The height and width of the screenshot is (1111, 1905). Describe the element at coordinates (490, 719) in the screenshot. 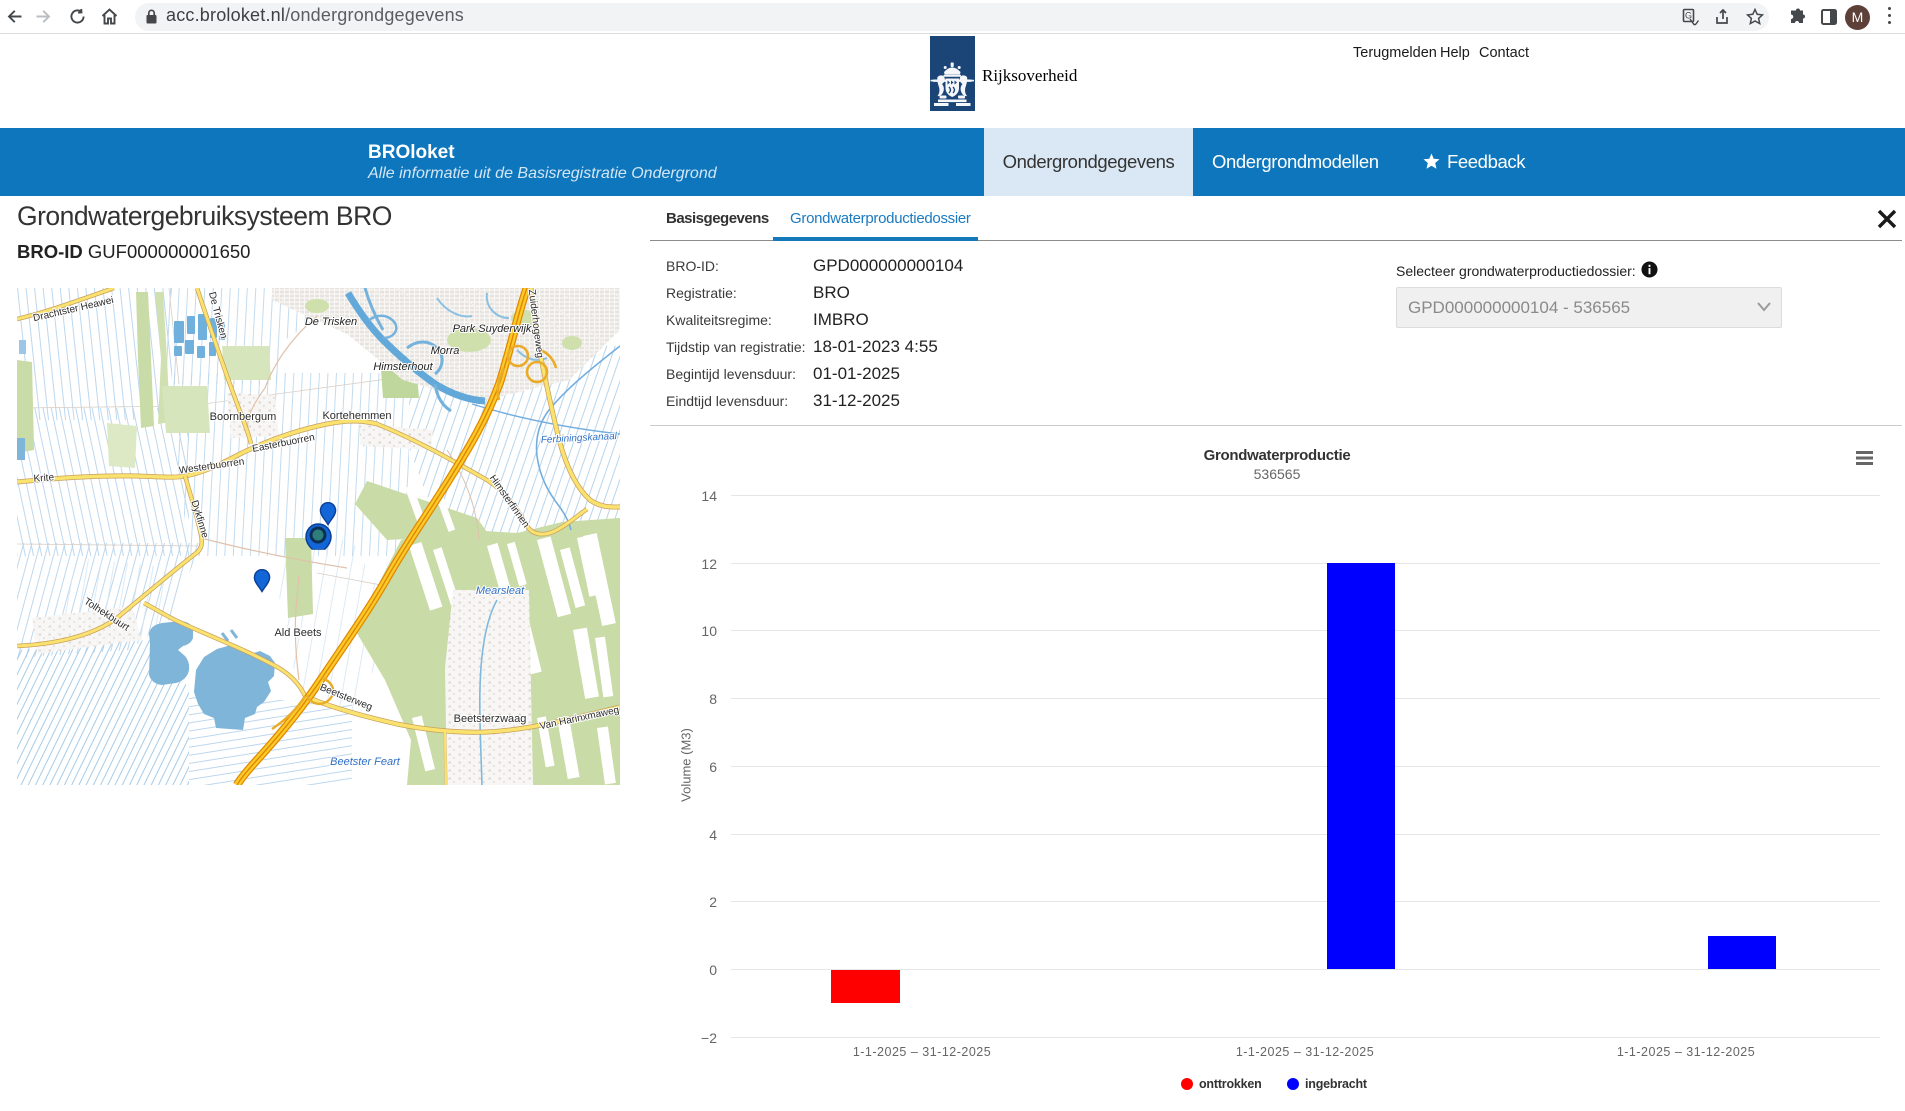

I see `svg-text: Beetsterzwaag` at that location.